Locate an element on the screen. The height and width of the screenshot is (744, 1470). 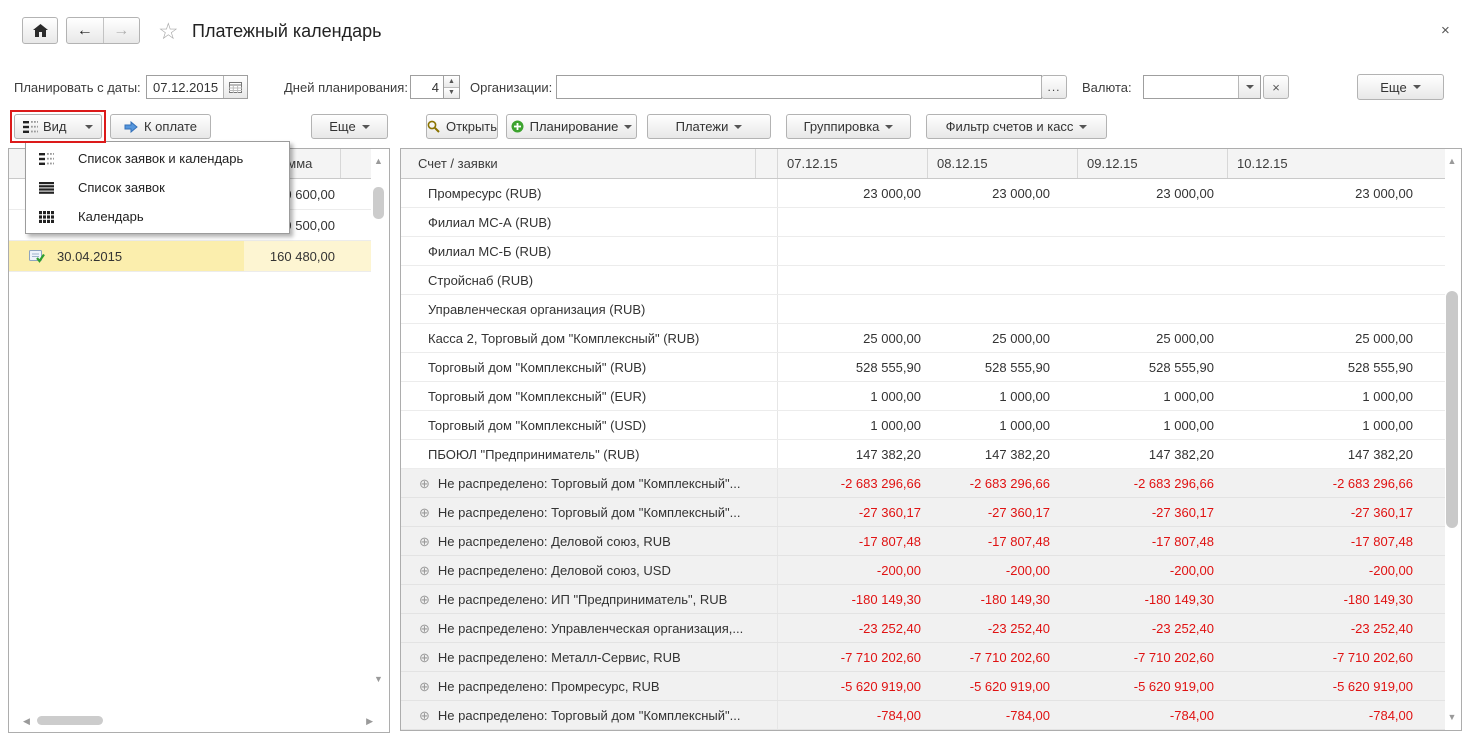
filter-accounts-button-label: Фильтр счетов и касс is located at coordinates (1009, 126).